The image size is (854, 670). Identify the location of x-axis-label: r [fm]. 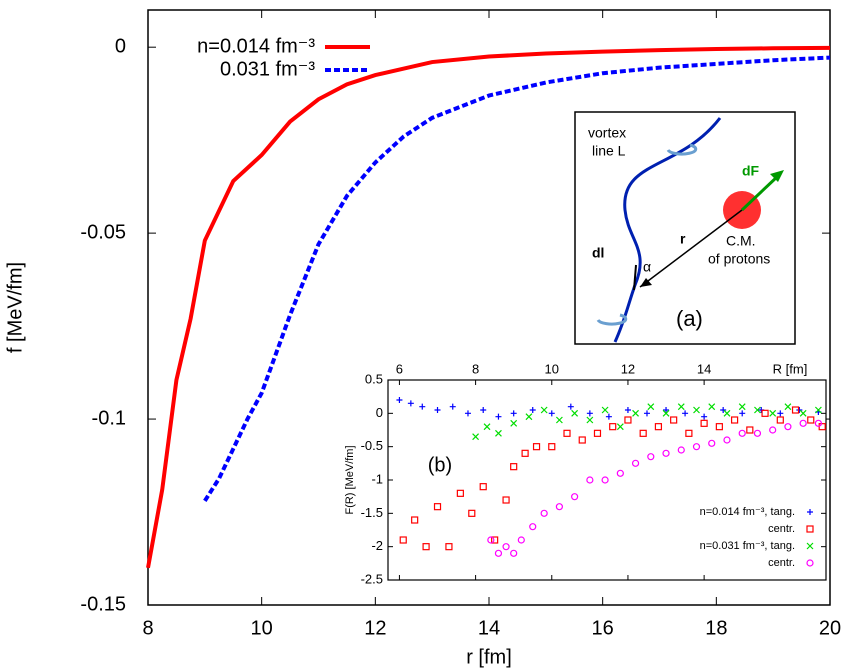
(489, 657).